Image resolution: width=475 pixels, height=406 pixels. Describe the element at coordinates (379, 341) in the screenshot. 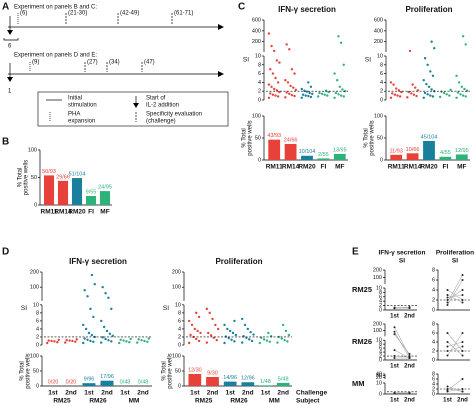

I see `y-tick-label: 10` at that location.